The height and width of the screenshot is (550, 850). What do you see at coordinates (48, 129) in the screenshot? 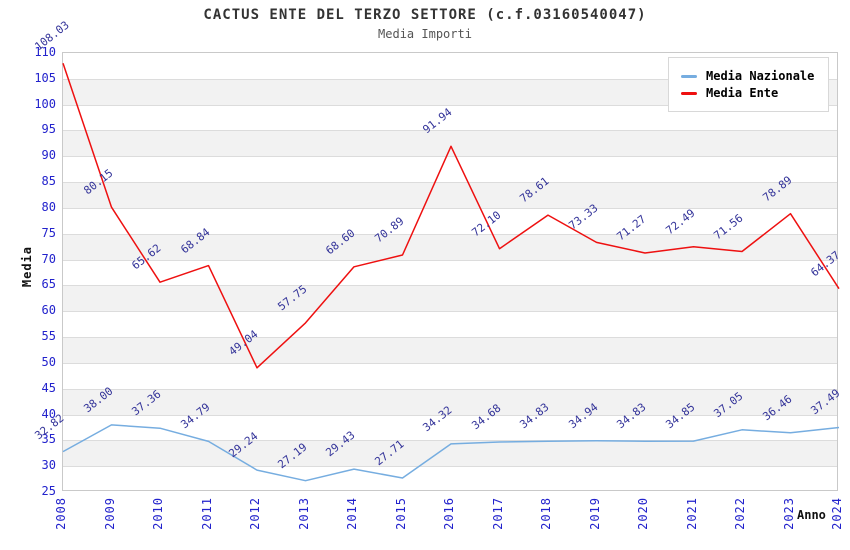
I see `y-tick-label: 95` at bounding box center [48, 129].